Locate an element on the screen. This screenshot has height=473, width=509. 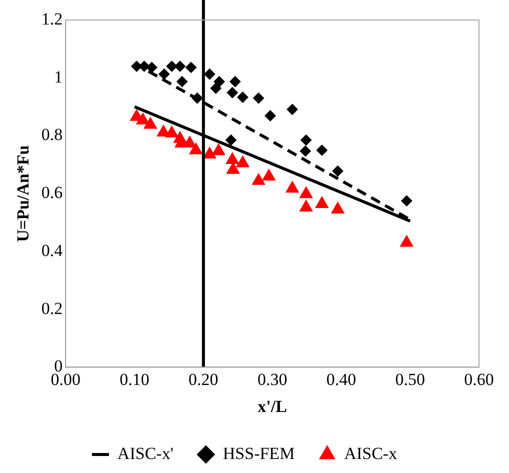
x-tick-label: 0.20 is located at coordinates (203, 379).